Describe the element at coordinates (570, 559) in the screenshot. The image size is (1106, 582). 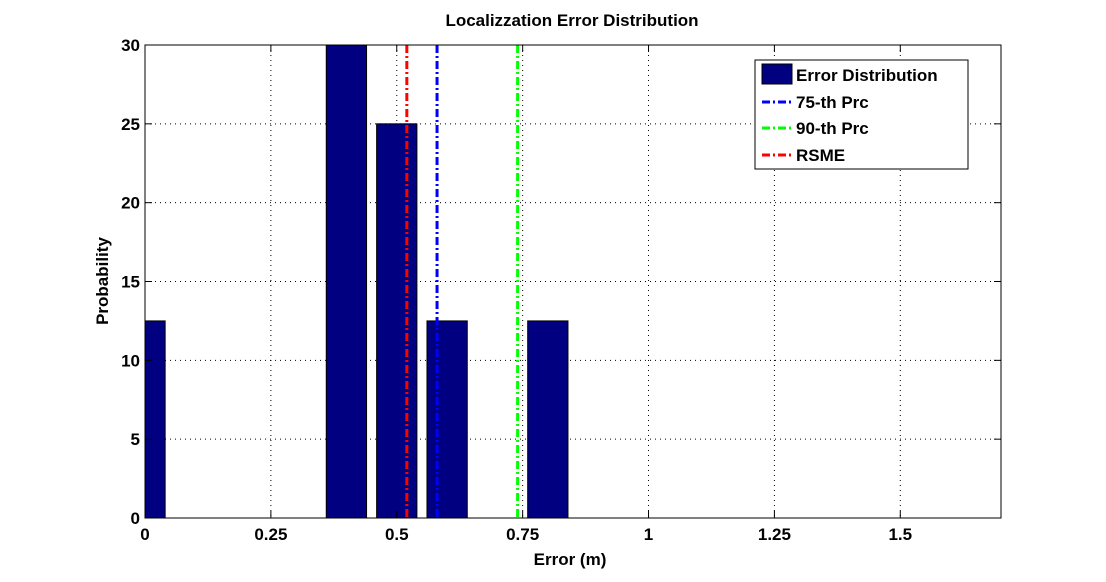
I see `x-axis-label: Error (m)` at that location.